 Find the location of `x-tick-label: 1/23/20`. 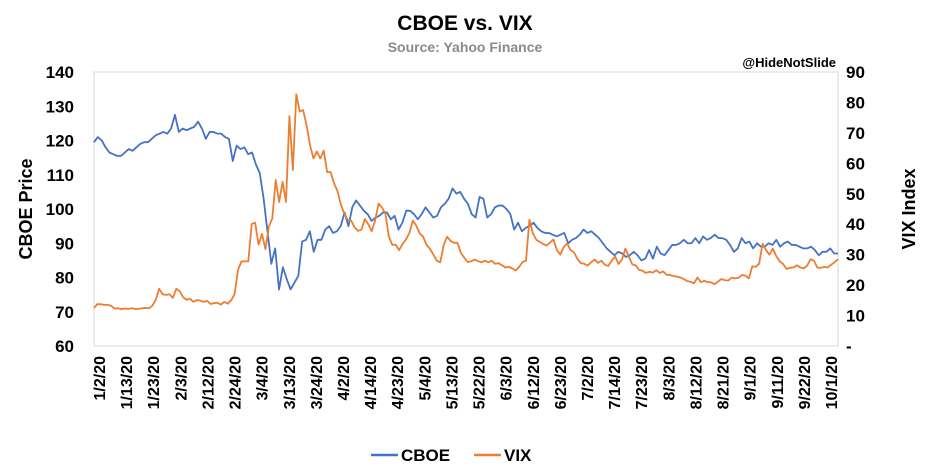

x-tick-label: 1/23/20 is located at coordinates (154, 382).